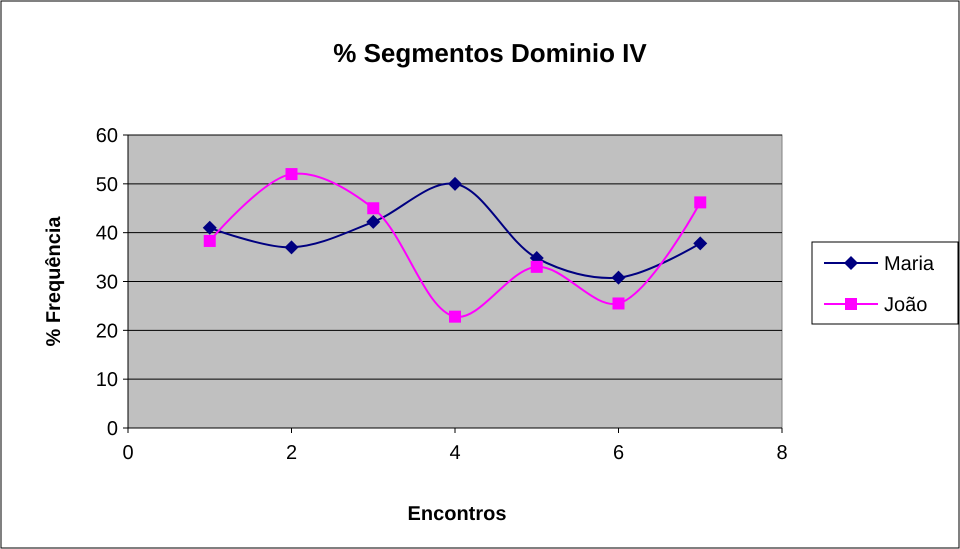  Describe the element at coordinates (128, 453) in the screenshot. I see `x-tick-label: 0` at that location.